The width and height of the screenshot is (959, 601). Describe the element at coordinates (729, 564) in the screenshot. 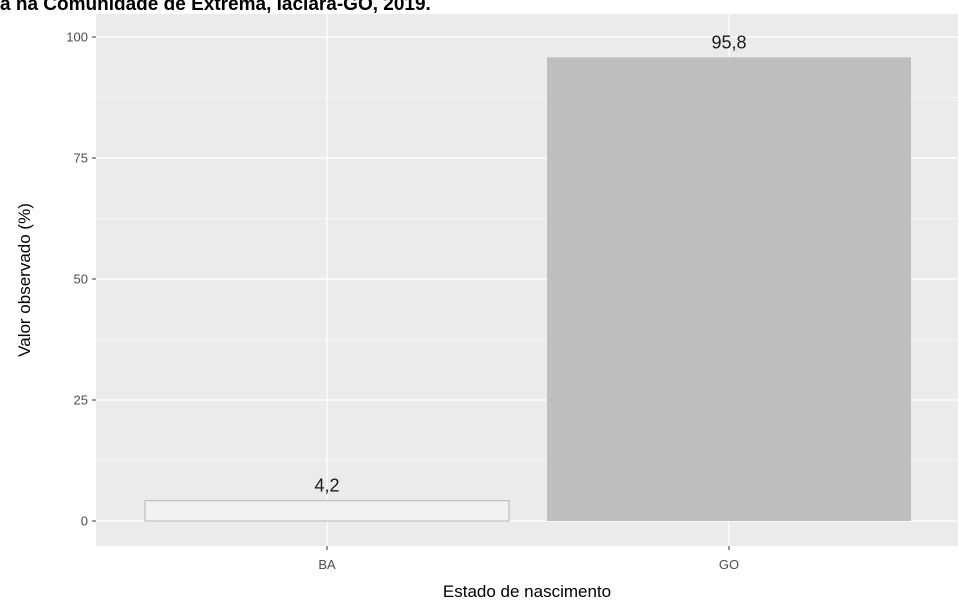

I see `x-tick-label: GO` at that location.